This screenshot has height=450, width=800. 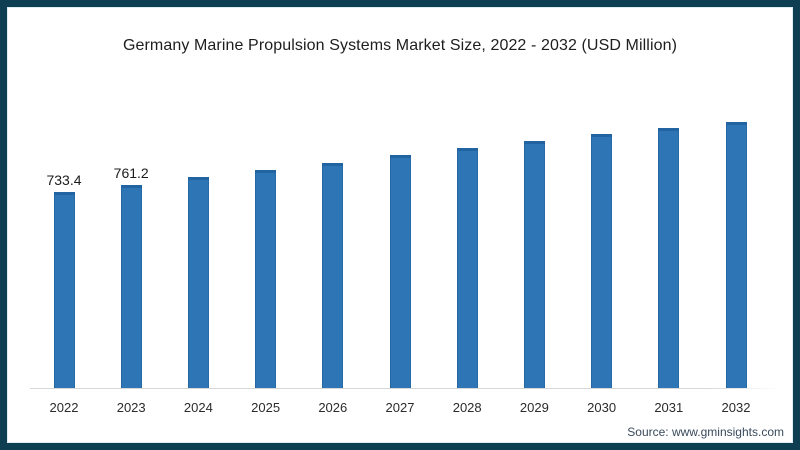 What do you see at coordinates (705, 432) in the screenshot?
I see `source-attribution: Source: www.gminsights.com` at bounding box center [705, 432].